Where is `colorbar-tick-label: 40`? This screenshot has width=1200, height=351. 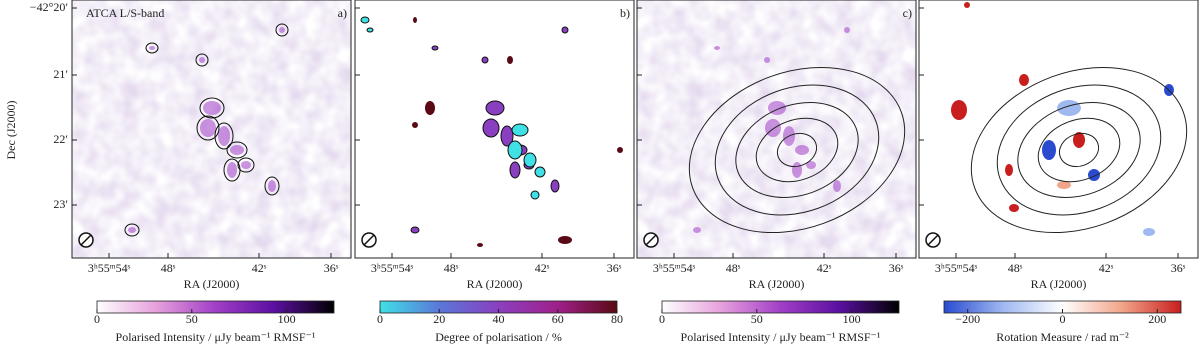 colorbar-tick-label: 40 is located at coordinates (499, 319).